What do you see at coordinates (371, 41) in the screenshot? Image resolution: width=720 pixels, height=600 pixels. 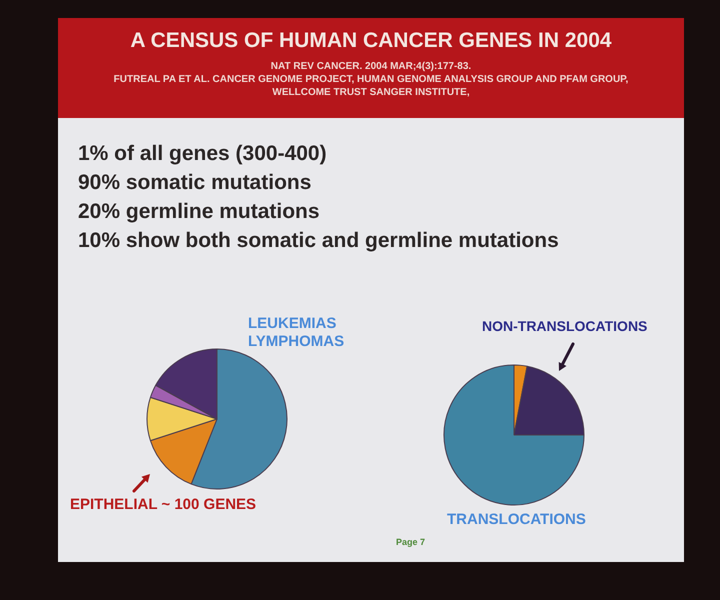 I see `chart-title: A CENSUS OF HUMAN CANCER GENES IN 2004` at bounding box center [371, 41].